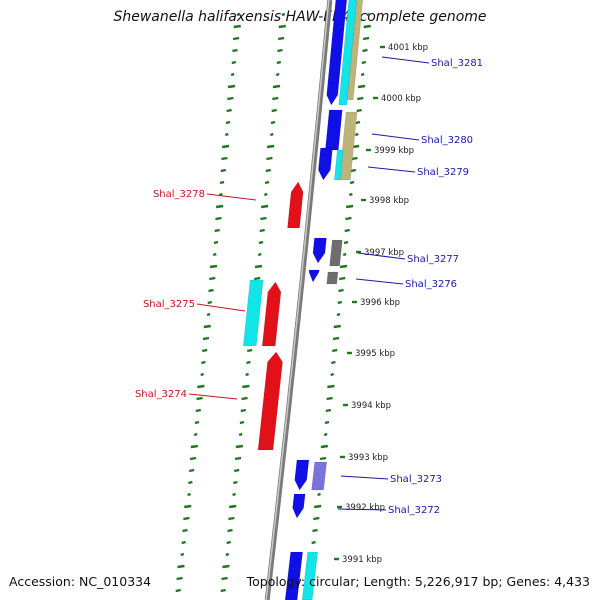  I want to click on gene-shal-3281-misc, so click(355, 50).